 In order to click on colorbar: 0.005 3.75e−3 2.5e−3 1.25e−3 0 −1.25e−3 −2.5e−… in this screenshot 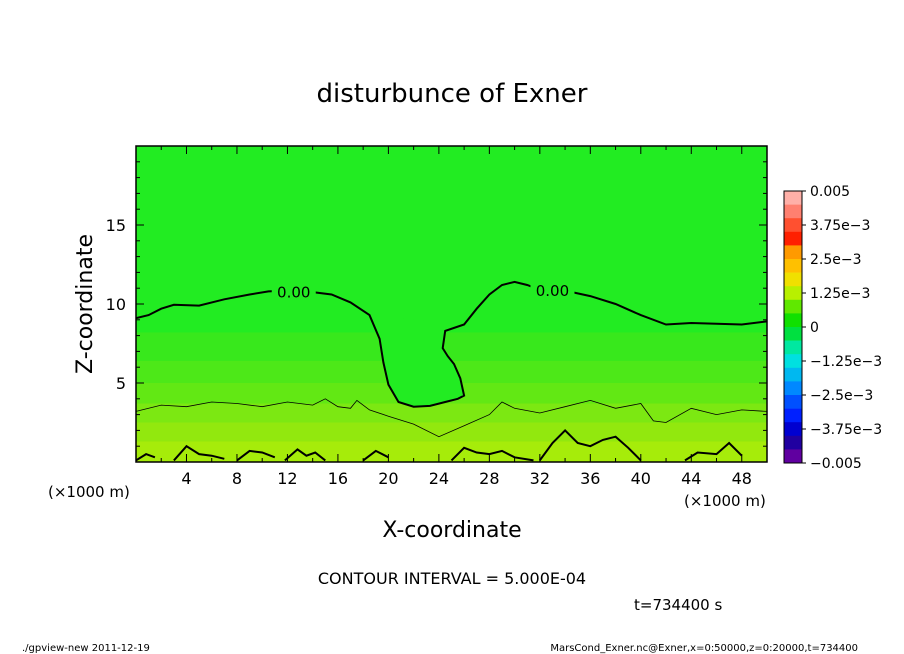, I will do `click(832, 328)`.